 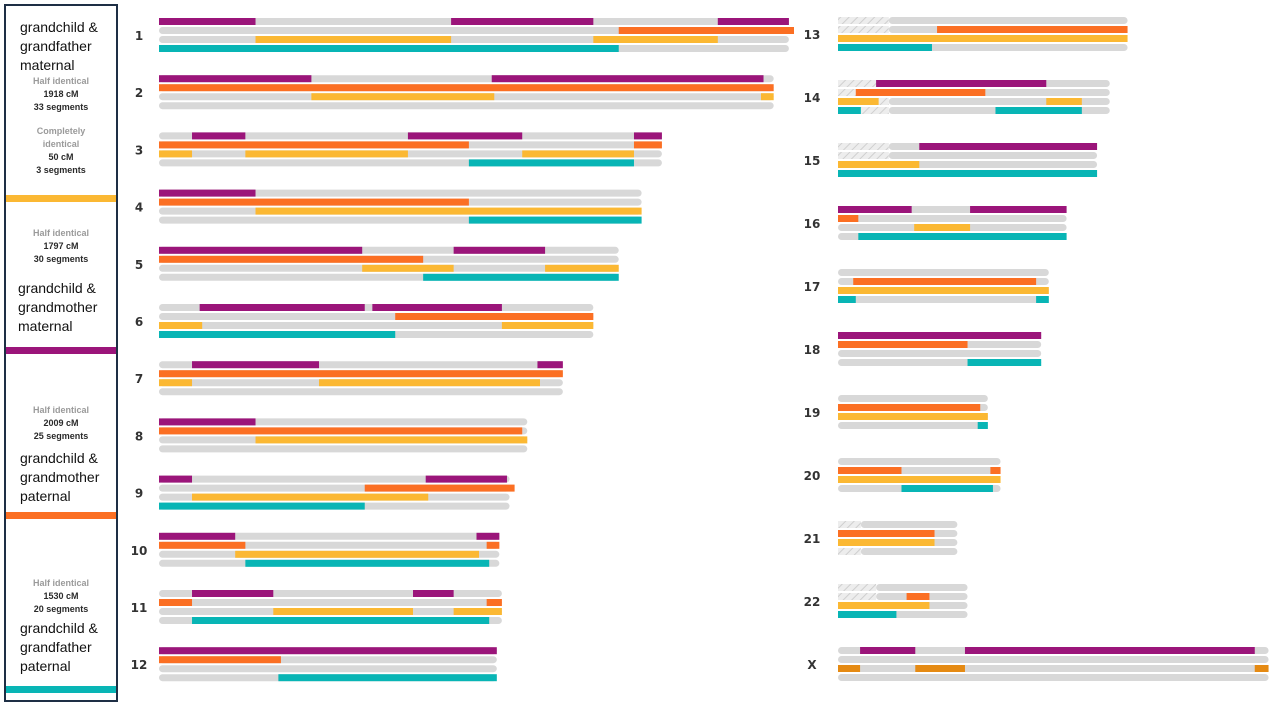 What do you see at coordinates (812, 350) in the screenshot?
I see `chromosome-label: 18` at bounding box center [812, 350].